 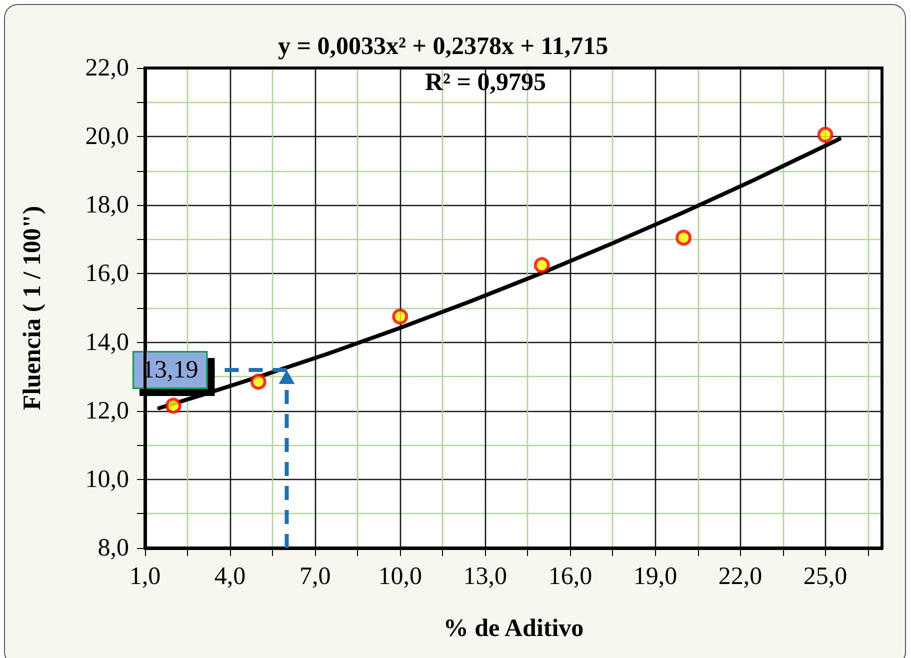 What do you see at coordinates (145, 576) in the screenshot?
I see `x-tick-label: 1,0` at bounding box center [145, 576].